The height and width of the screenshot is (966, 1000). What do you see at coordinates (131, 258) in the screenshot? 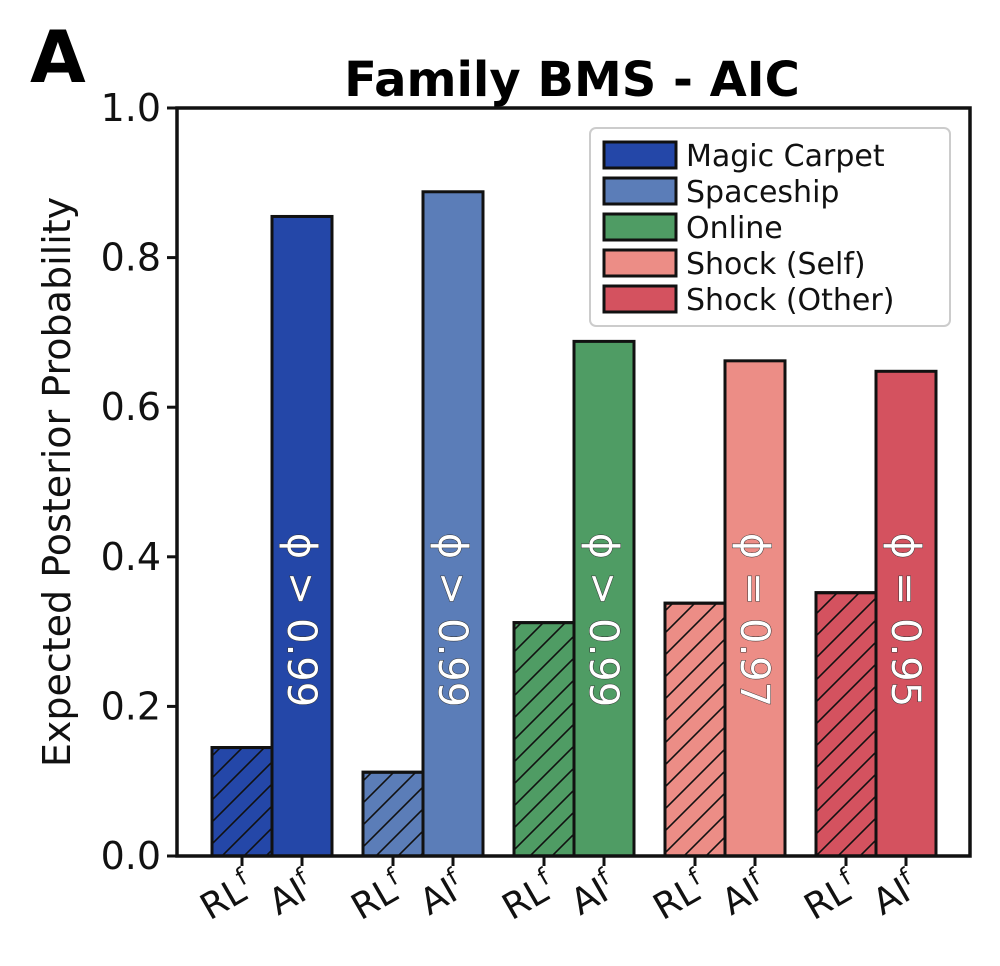
I see `y-tick-label: 0.8` at bounding box center [131, 258].